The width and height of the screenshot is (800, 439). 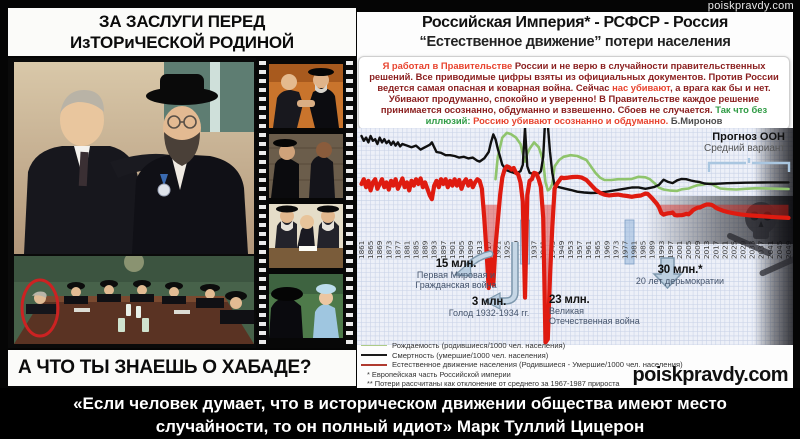 I want to click on film-frame-queen, so click(x=306, y=306).